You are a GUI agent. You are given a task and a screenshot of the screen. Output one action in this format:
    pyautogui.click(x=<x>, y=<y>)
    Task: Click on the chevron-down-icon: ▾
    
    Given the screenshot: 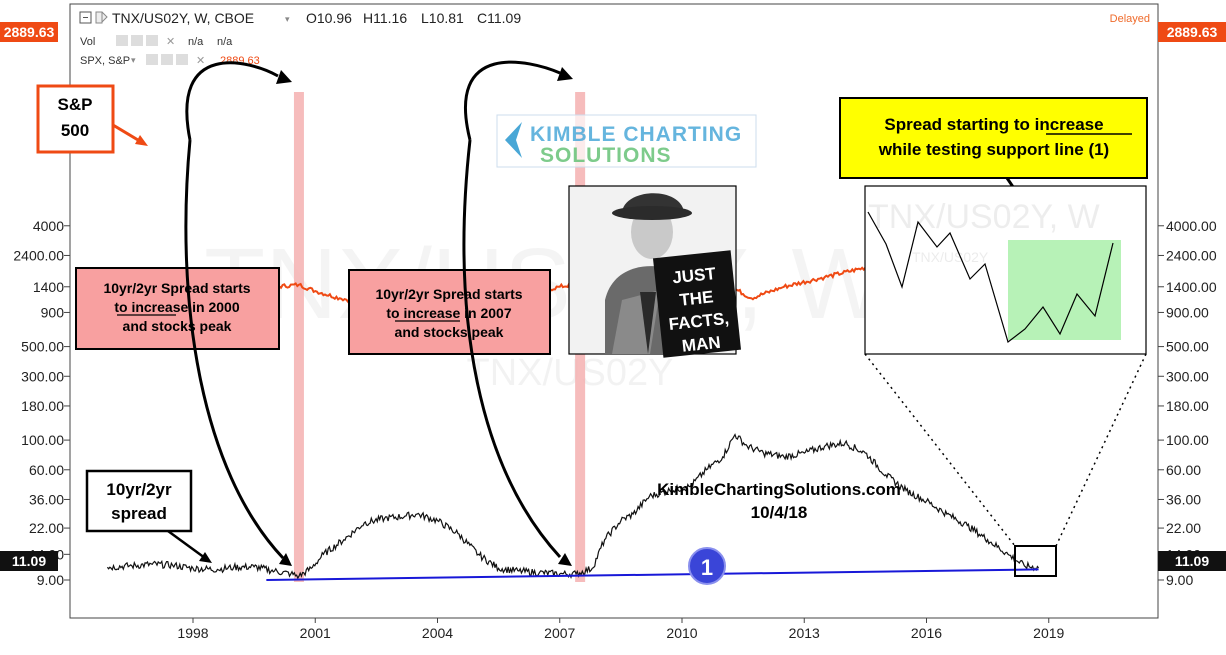 What is the action you would take?
    pyautogui.click(x=287, y=19)
    